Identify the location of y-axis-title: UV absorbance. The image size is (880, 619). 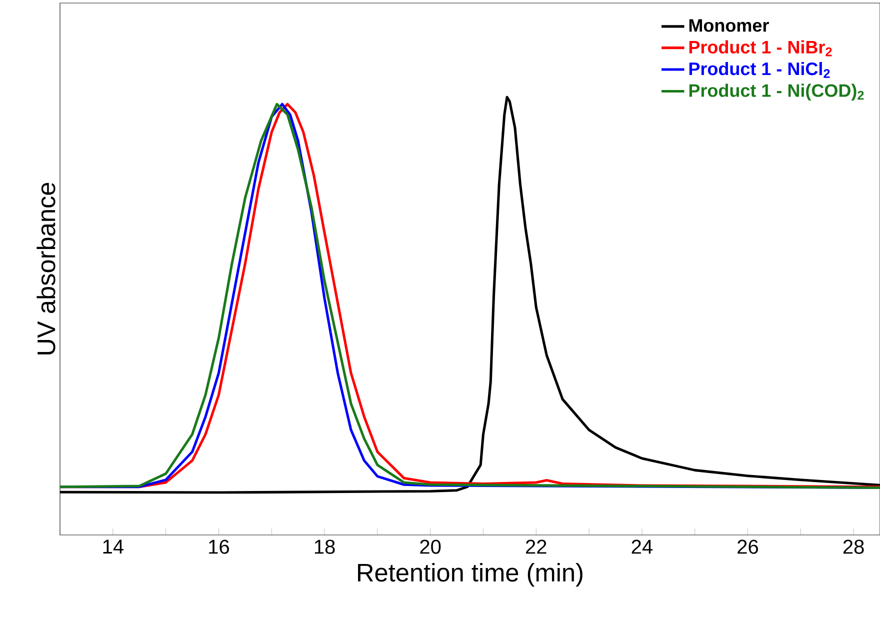
(46, 268).